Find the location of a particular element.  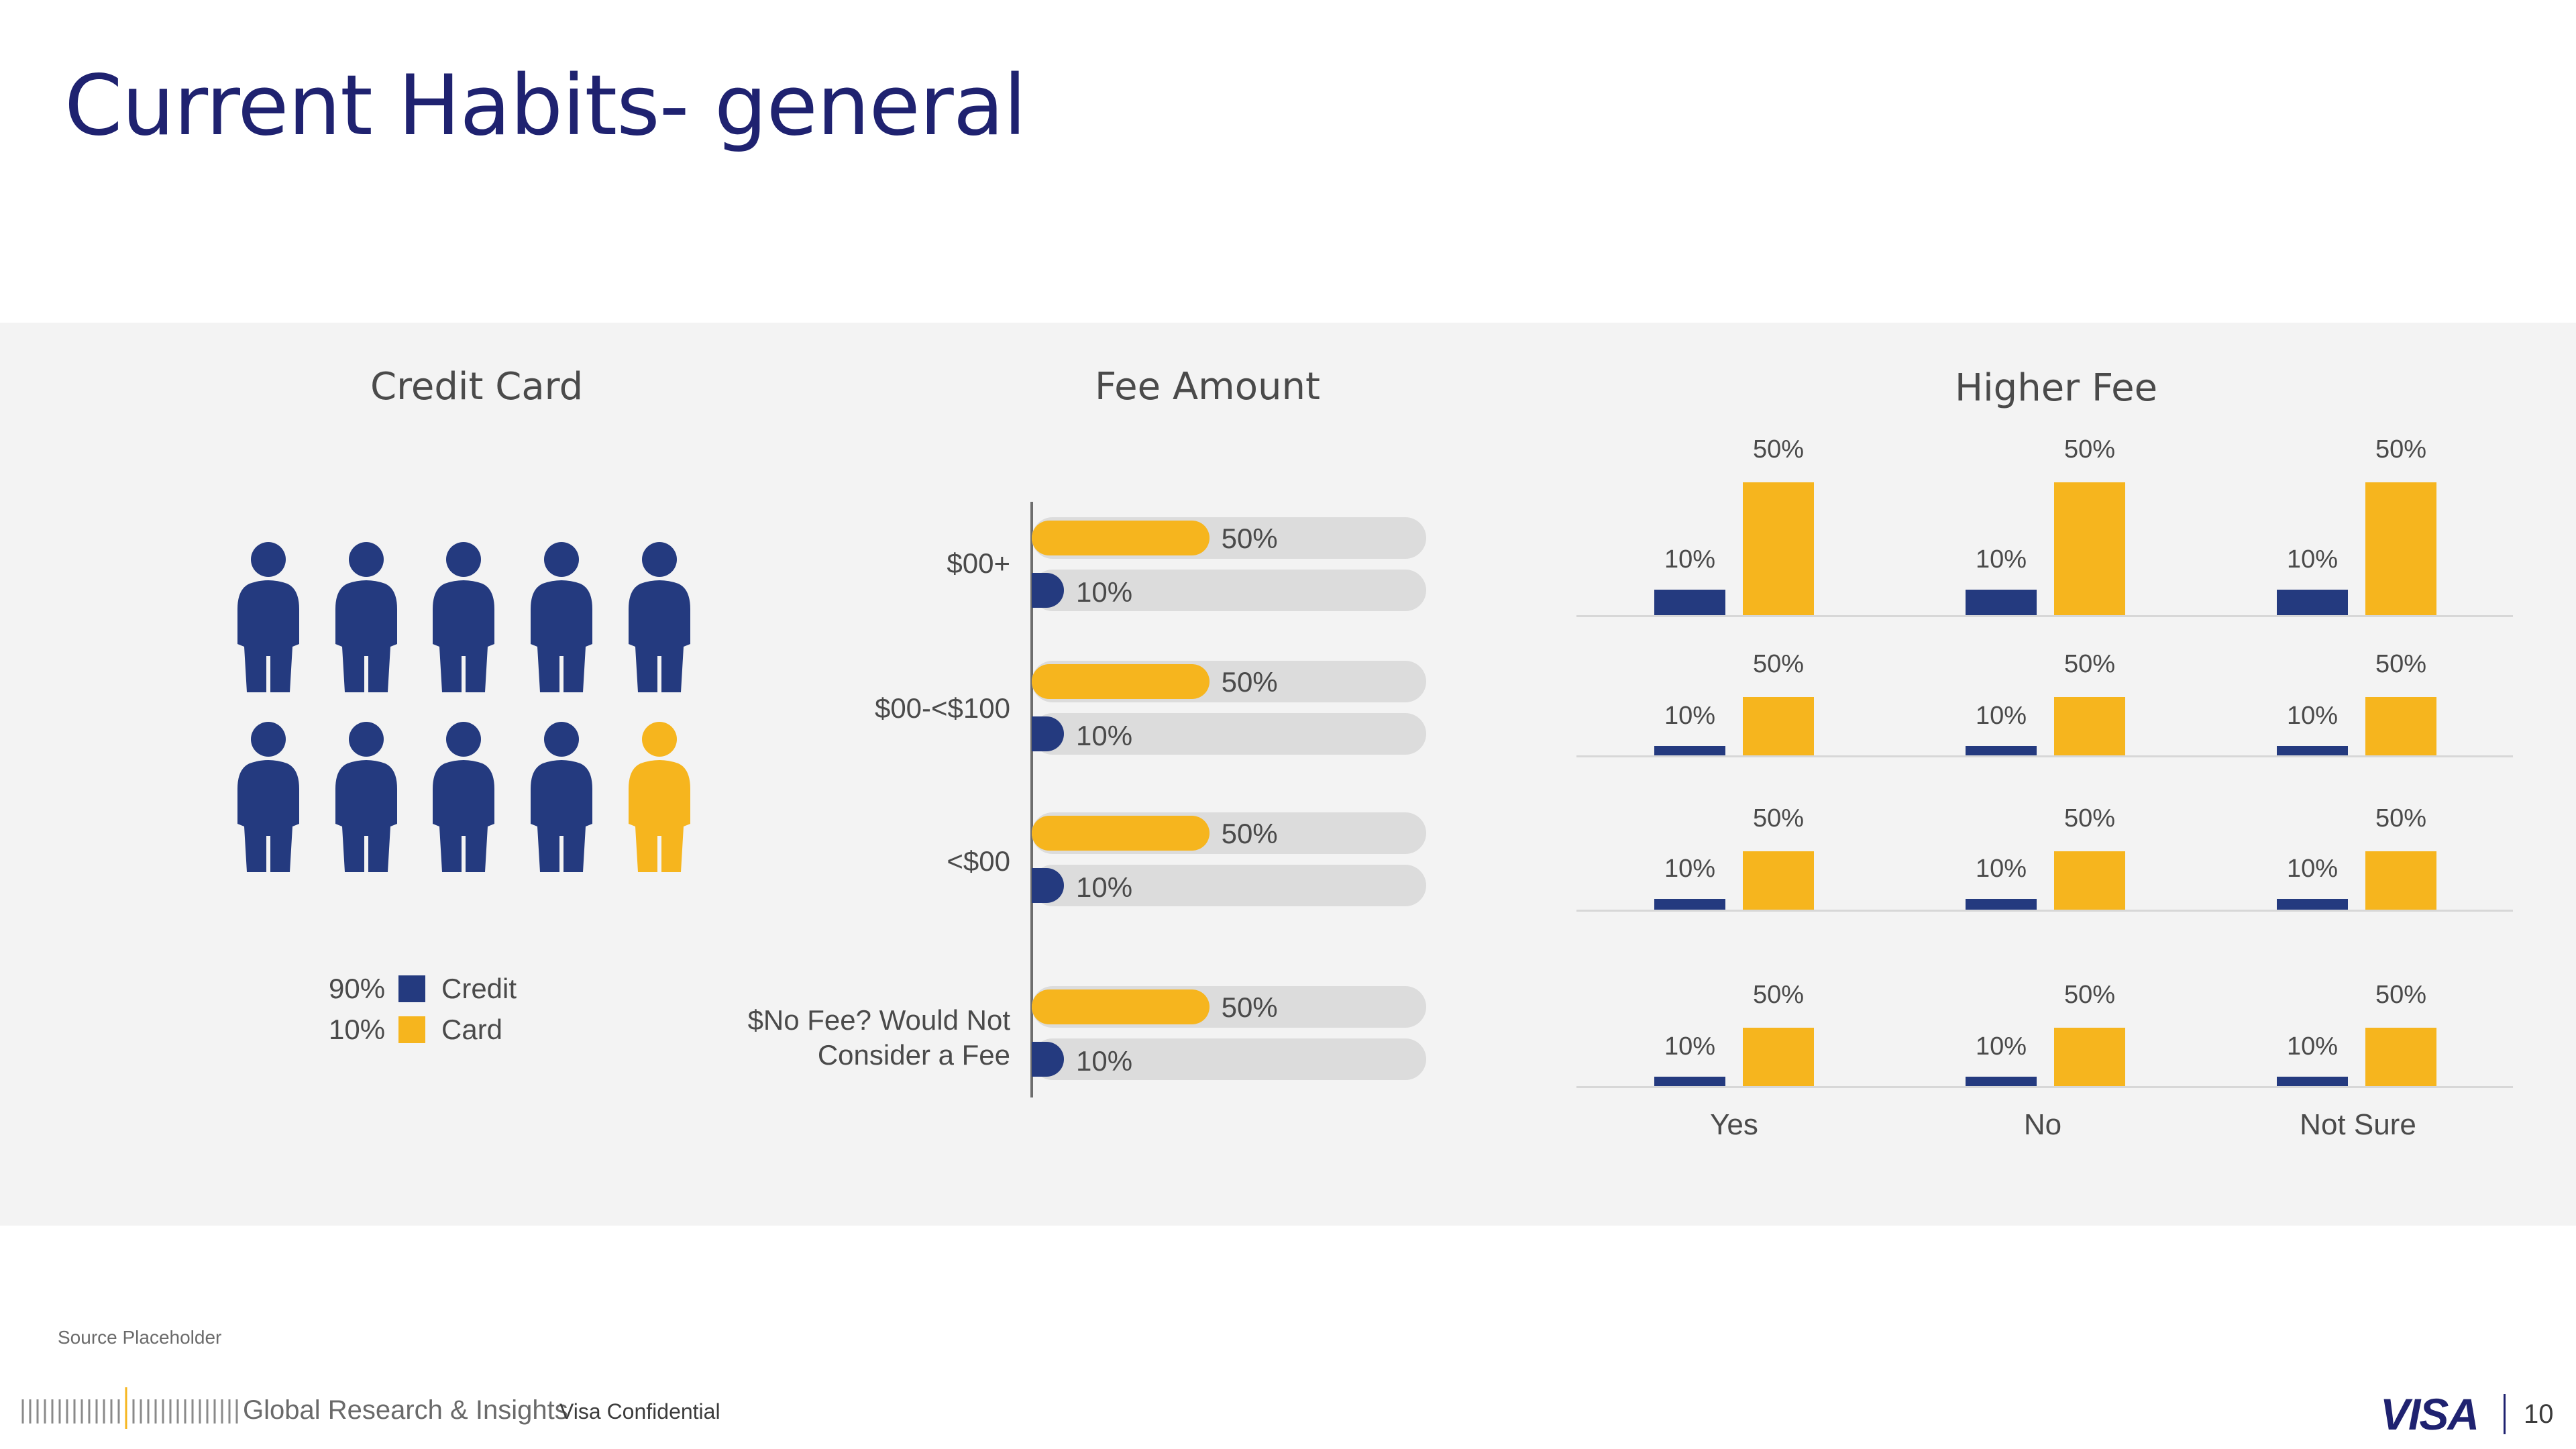

legend-label-credit: Credit is located at coordinates (479, 988).